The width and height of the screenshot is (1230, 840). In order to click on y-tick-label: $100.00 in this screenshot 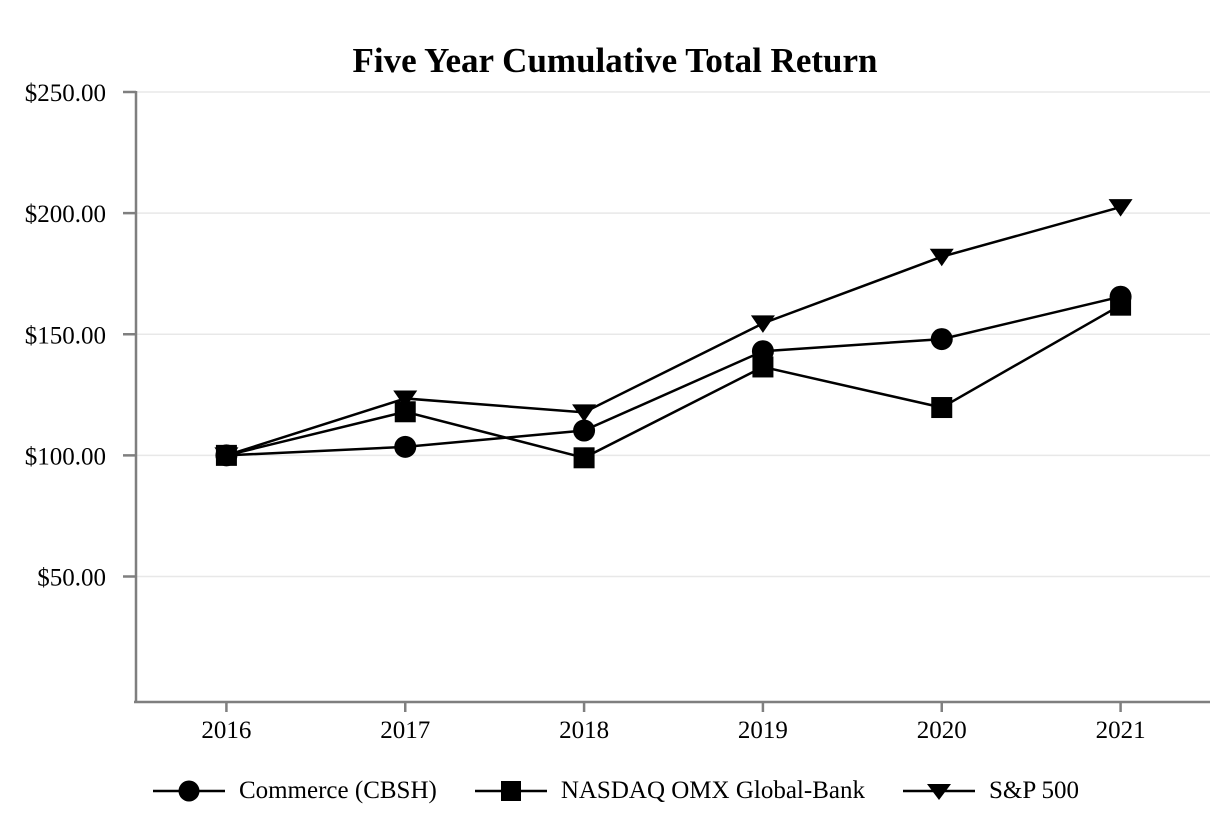, I will do `click(65, 456)`.